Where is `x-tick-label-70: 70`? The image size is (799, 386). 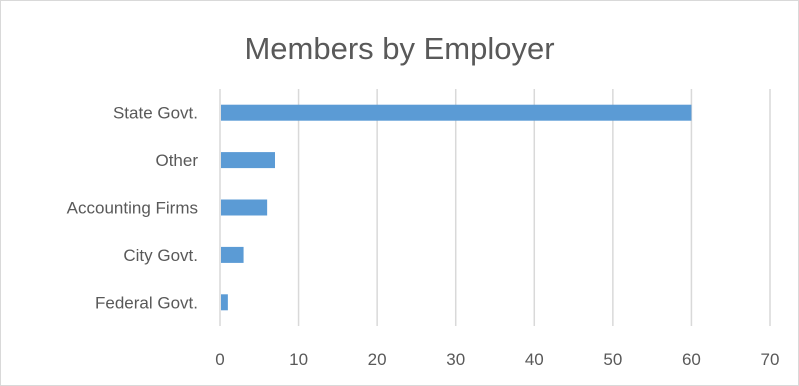 x-tick-label-70: 70 is located at coordinates (770, 359).